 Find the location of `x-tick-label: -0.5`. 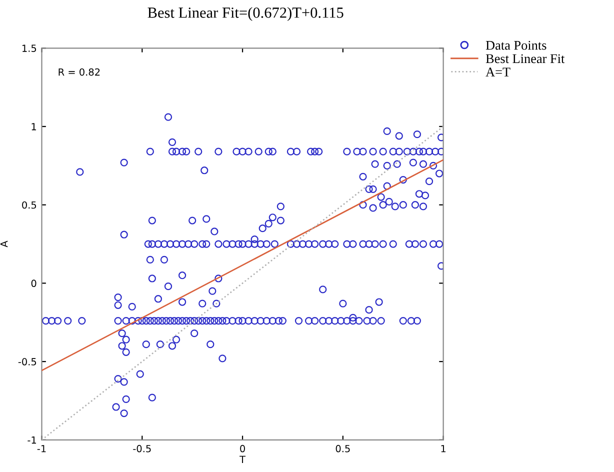

x-tick-label: -0.5 is located at coordinates (142, 448).